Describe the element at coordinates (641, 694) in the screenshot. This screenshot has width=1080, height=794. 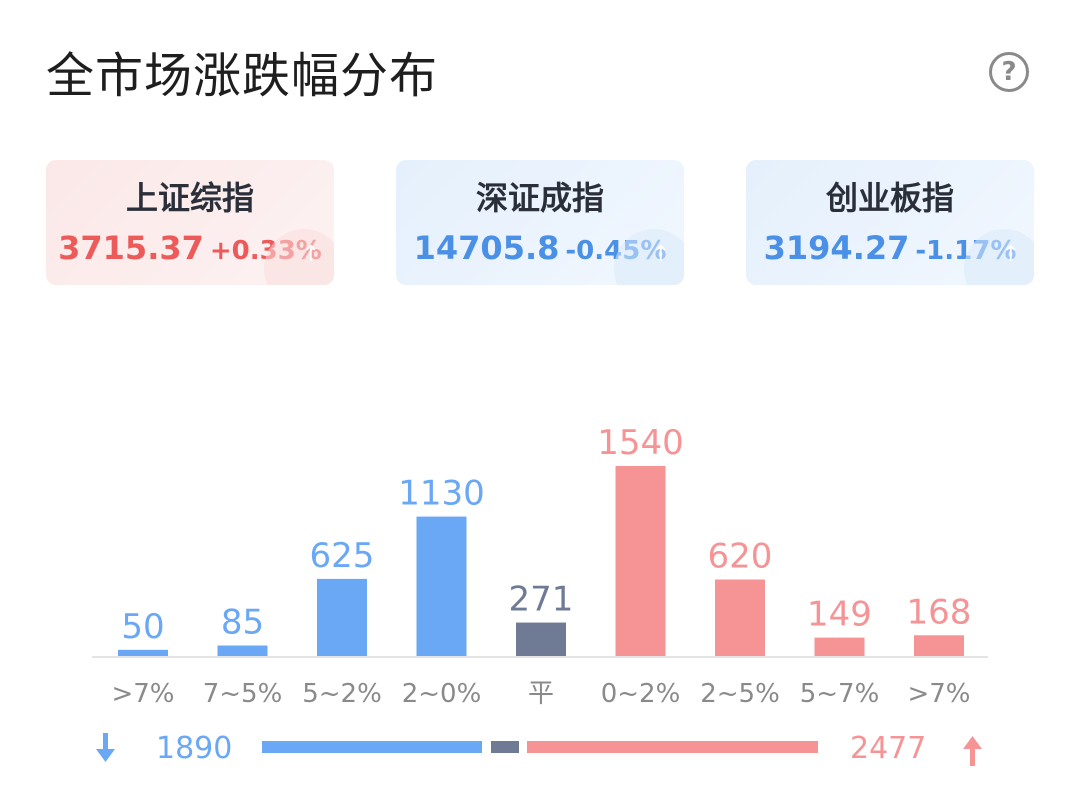
I see `x-tick-label: 0~2%` at that location.